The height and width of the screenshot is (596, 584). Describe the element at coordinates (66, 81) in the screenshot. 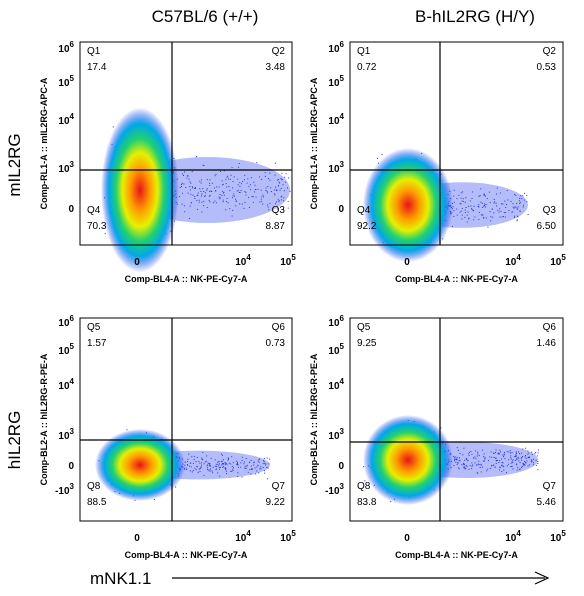

I see `tick-label: 10⁵` at that location.